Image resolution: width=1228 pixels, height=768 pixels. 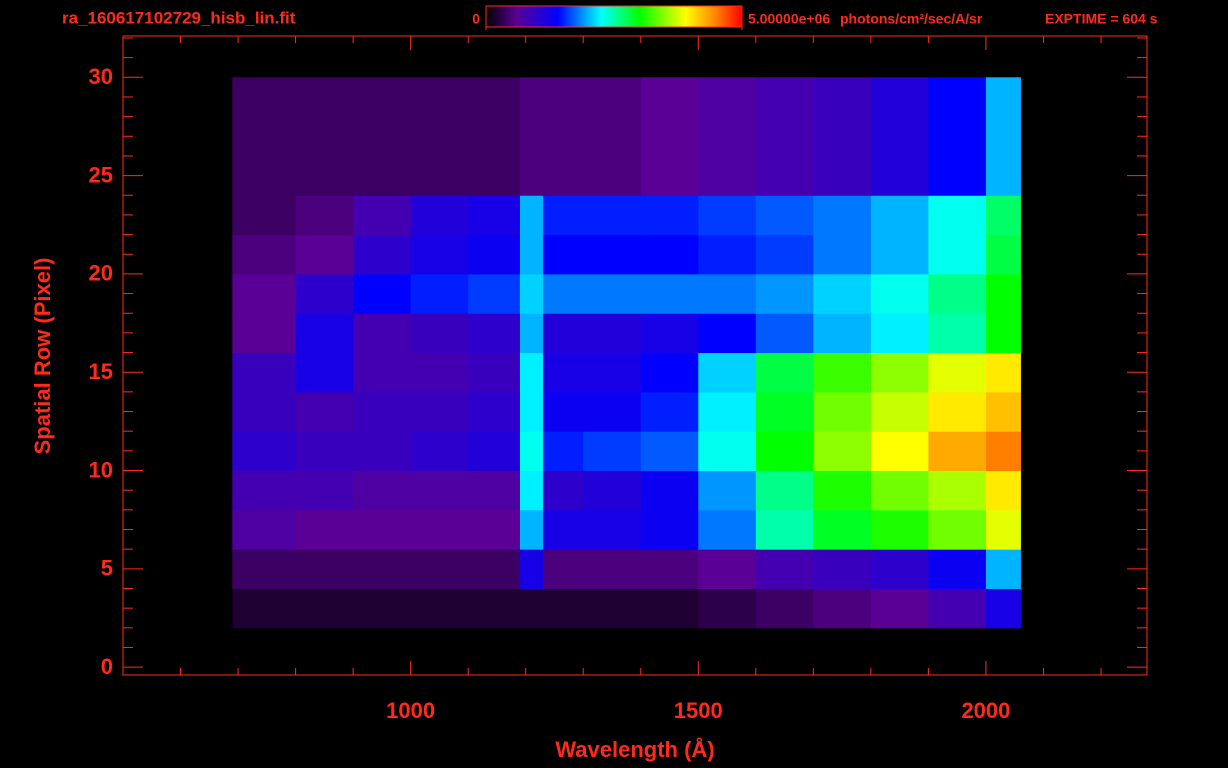 I want to click on y-tick-label: 20, so click(x=101, y=273).